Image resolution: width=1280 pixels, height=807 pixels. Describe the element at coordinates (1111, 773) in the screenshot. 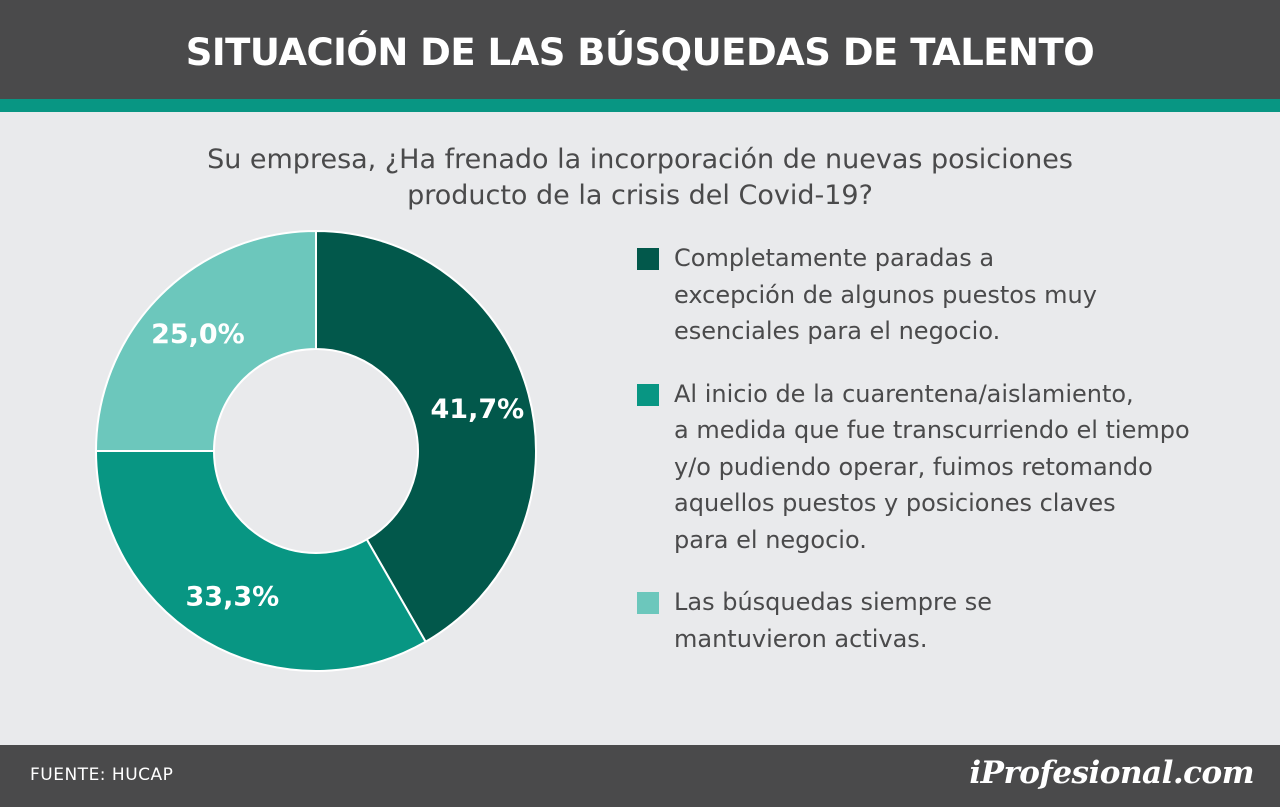

I see `brand-logo: iProfesional.com` at that location.